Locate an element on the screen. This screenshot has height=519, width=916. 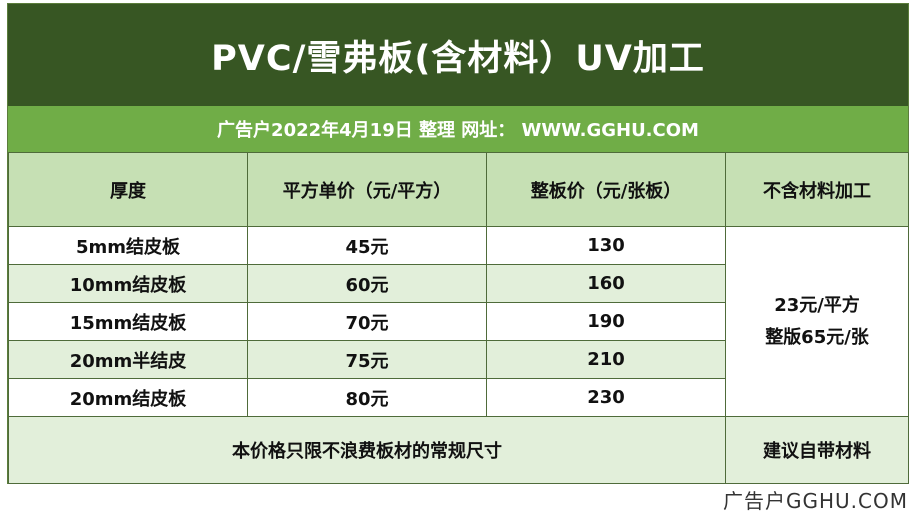
cell-thickness: 15mm结皮板 is located at coordinates (128, 321).